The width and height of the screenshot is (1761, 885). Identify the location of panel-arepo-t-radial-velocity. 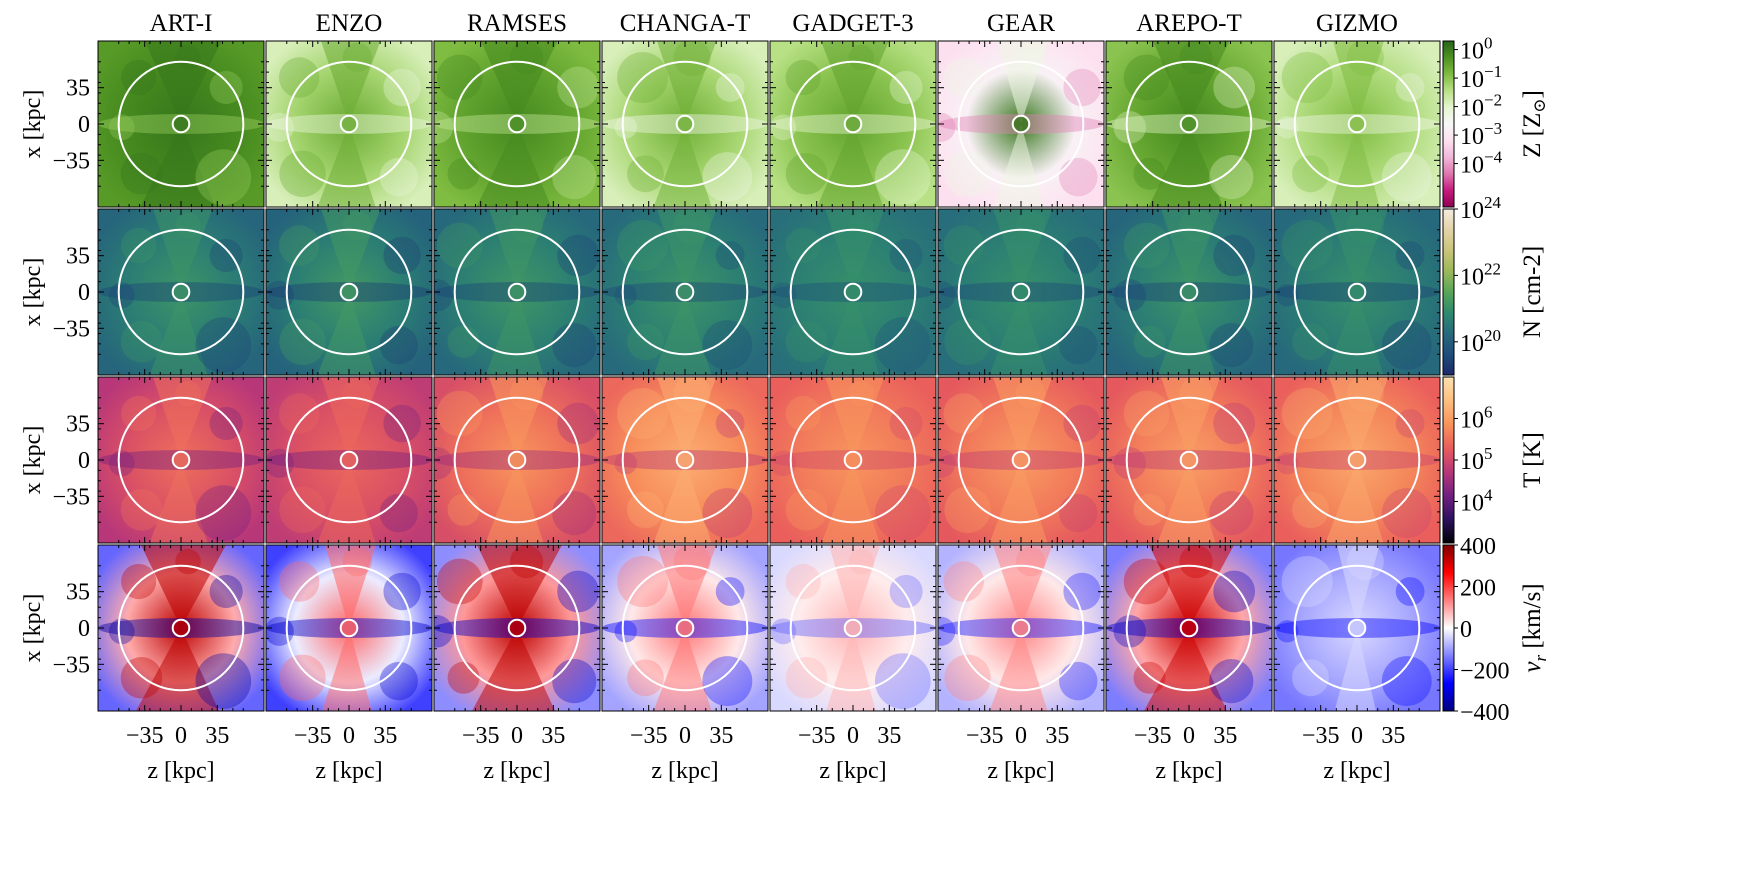
(1189, 628).